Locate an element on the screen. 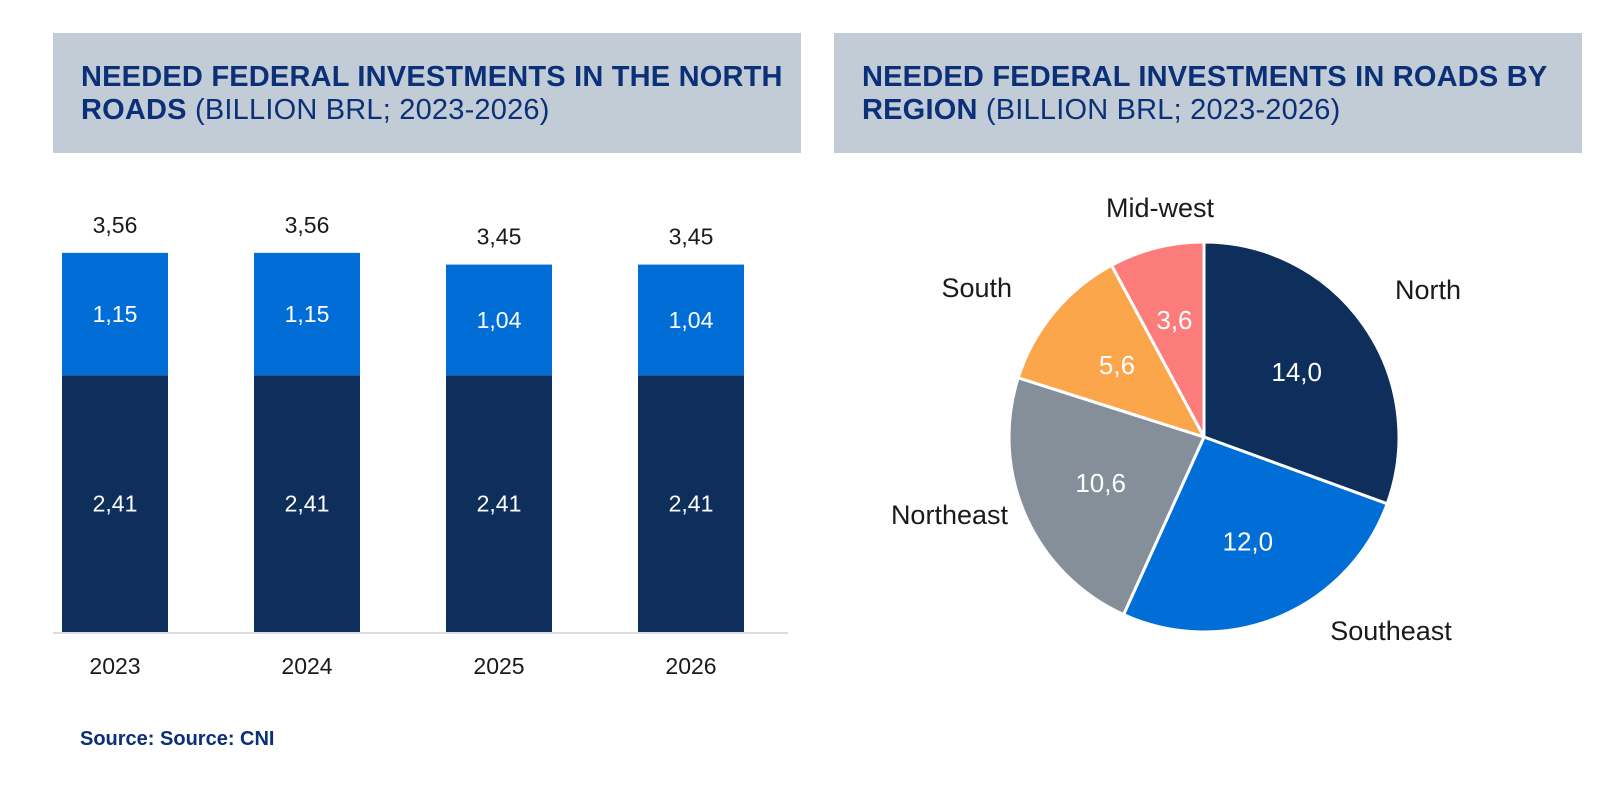  pie-category-label-south: South is located at coordinates (976, 288).